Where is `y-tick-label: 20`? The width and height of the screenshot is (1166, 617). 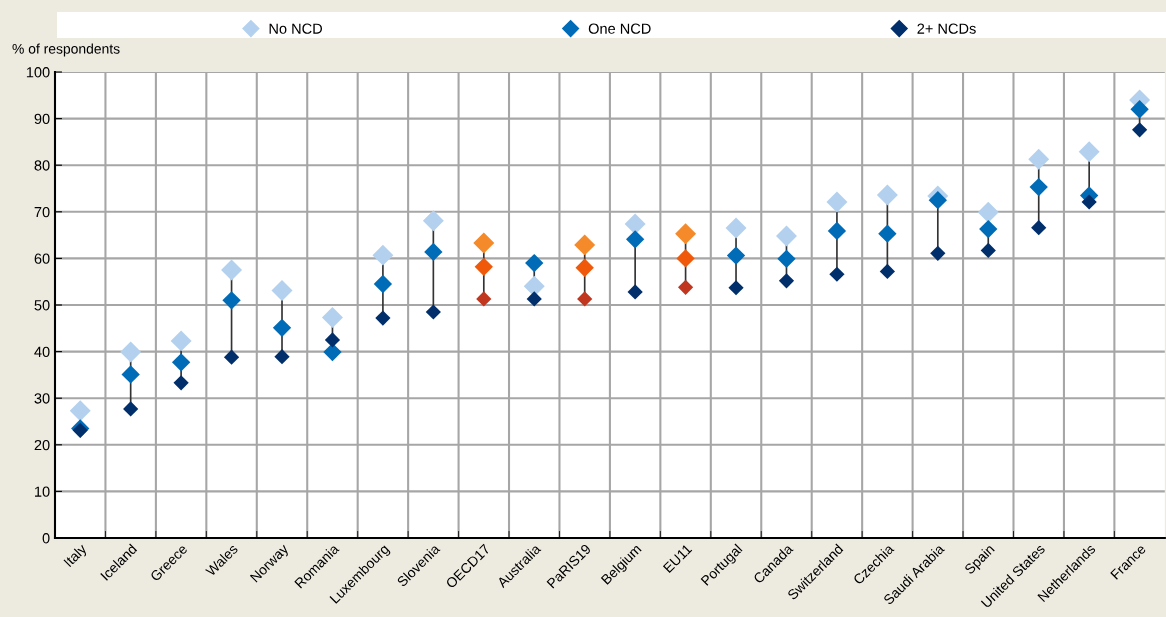 y-tick-label: 20 is located at coordinates (42, 445).